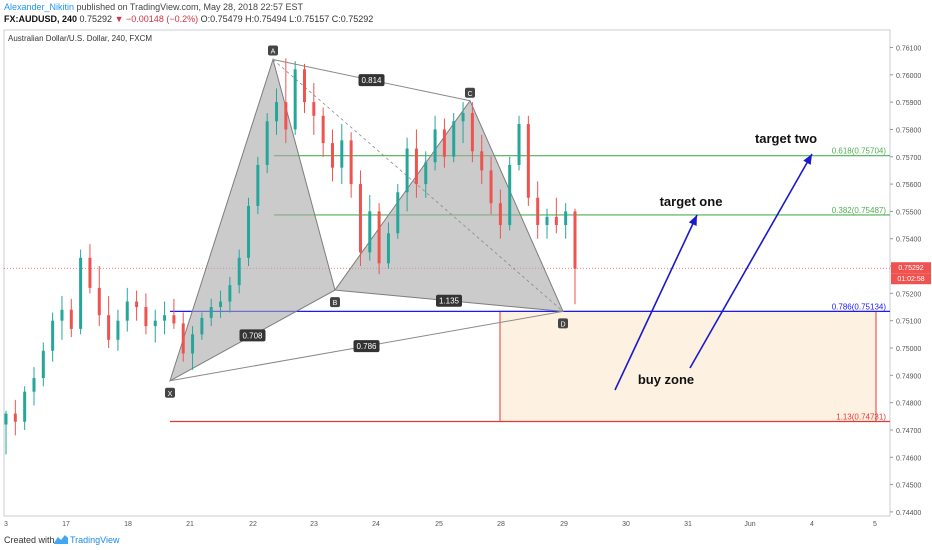  I want to click on y-tick-label: 0.75900, so click(908, 103).